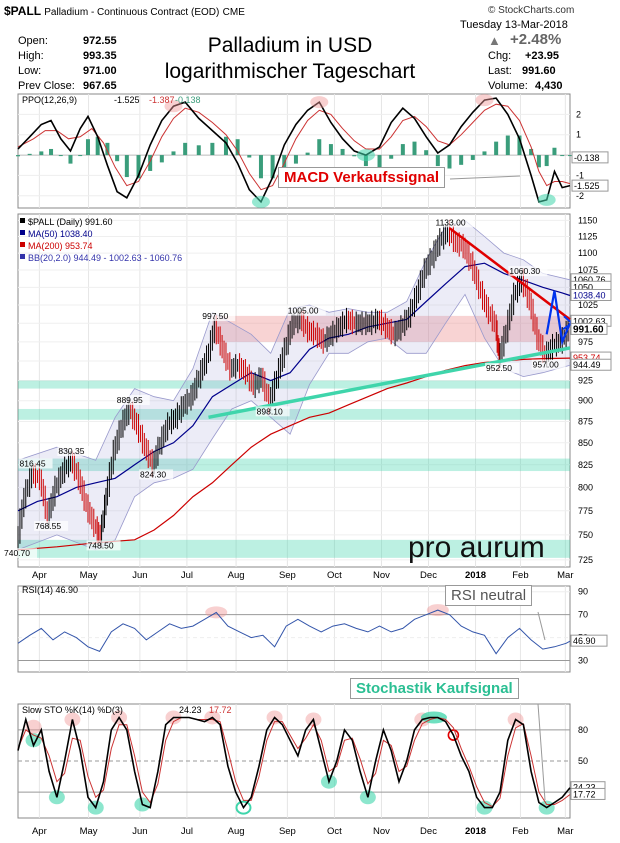 The height and width of the screenshot is (843, 620). What do you see at coordinates (100, 56) in the screenshot?
I see `high-value: 993.35` at bounding box center [100, 56].